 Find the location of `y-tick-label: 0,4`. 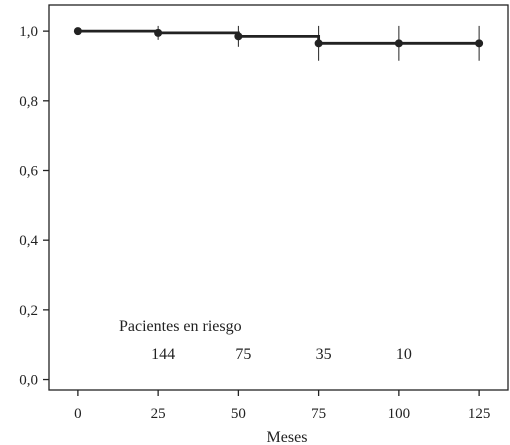

y-tick-label: 0,4 is located at coordinates (28, 241).